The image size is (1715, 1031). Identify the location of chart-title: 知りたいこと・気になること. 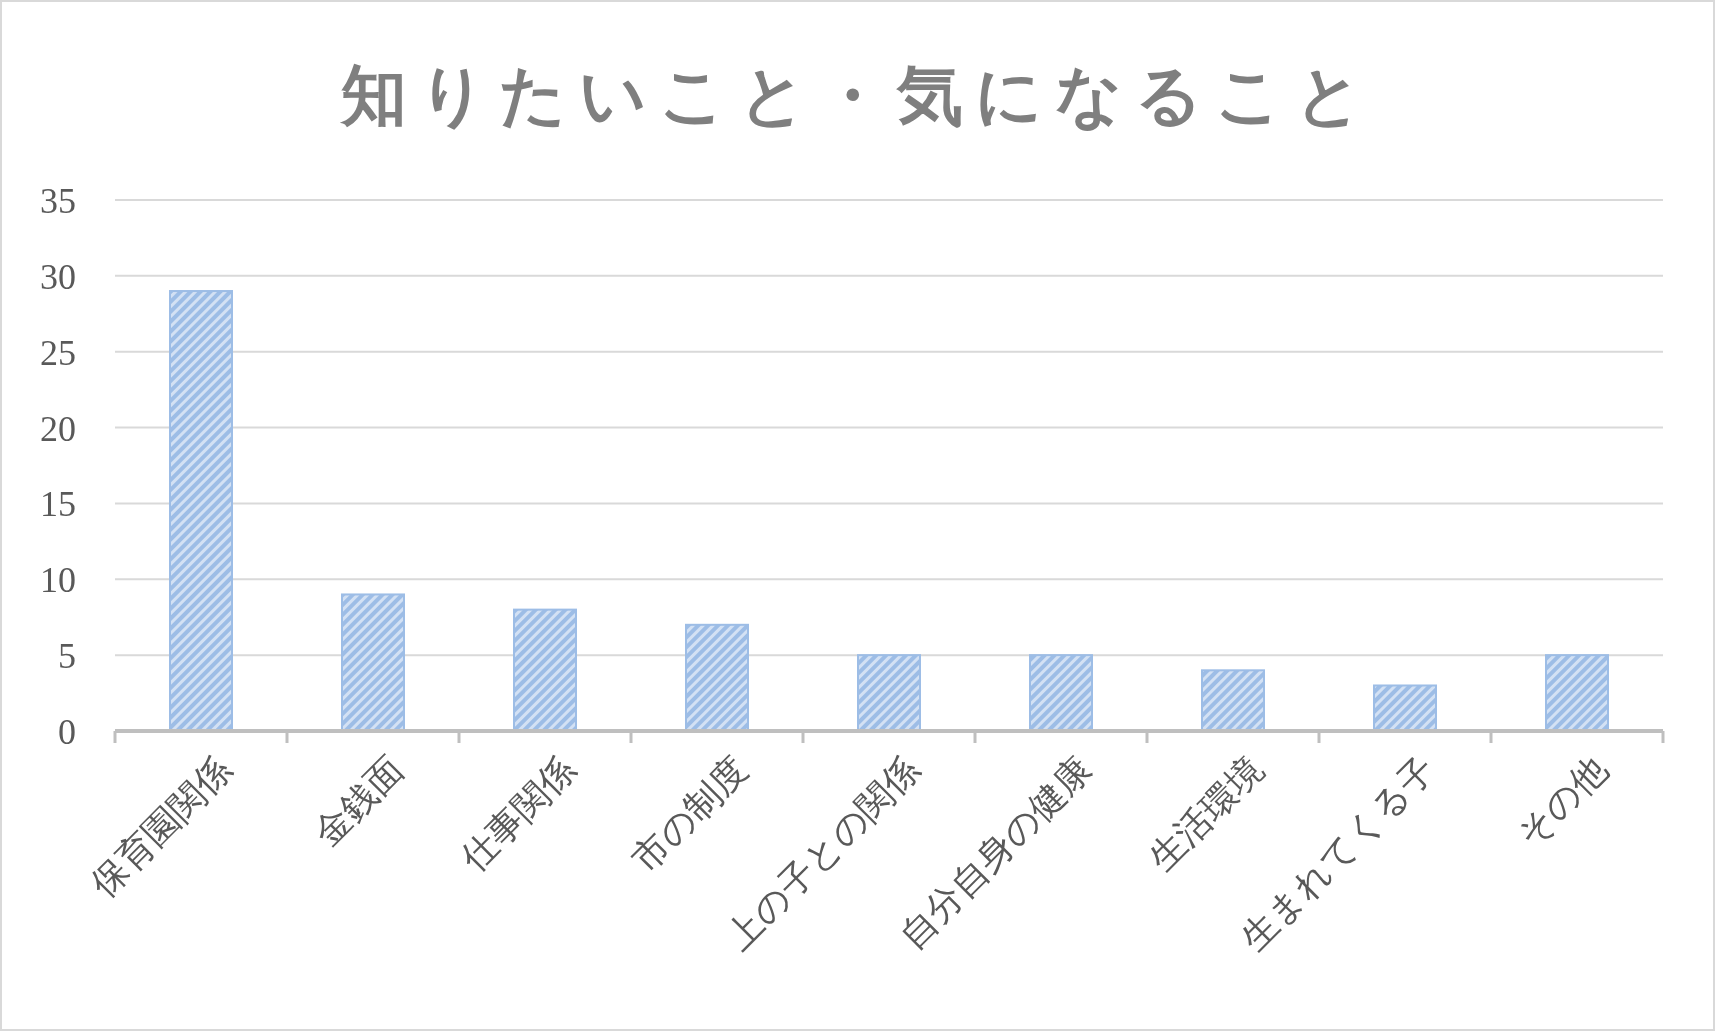
(856, 95).